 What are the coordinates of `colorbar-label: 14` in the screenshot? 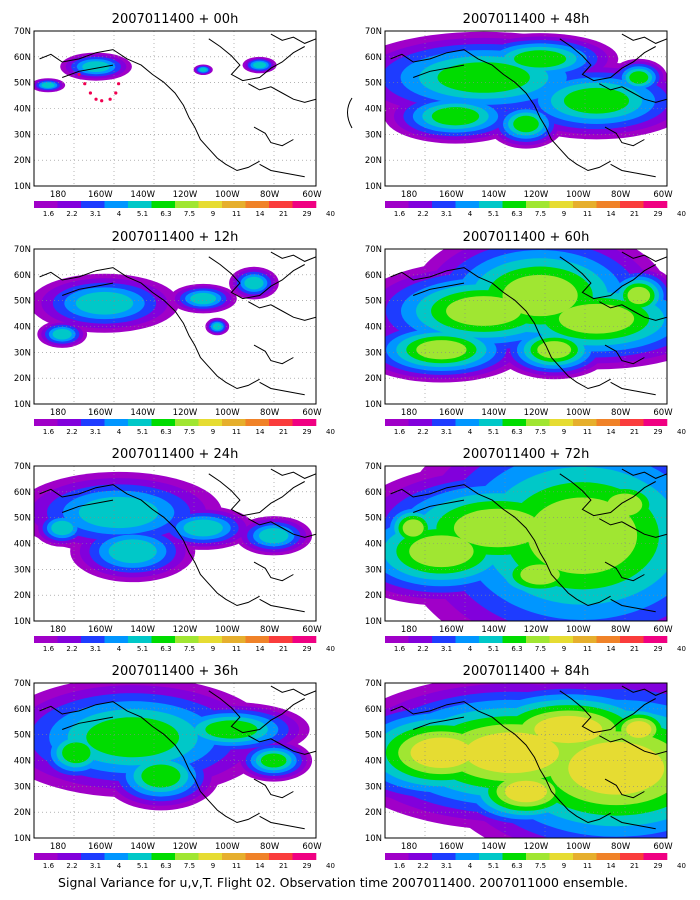 It's located at (611, 649).